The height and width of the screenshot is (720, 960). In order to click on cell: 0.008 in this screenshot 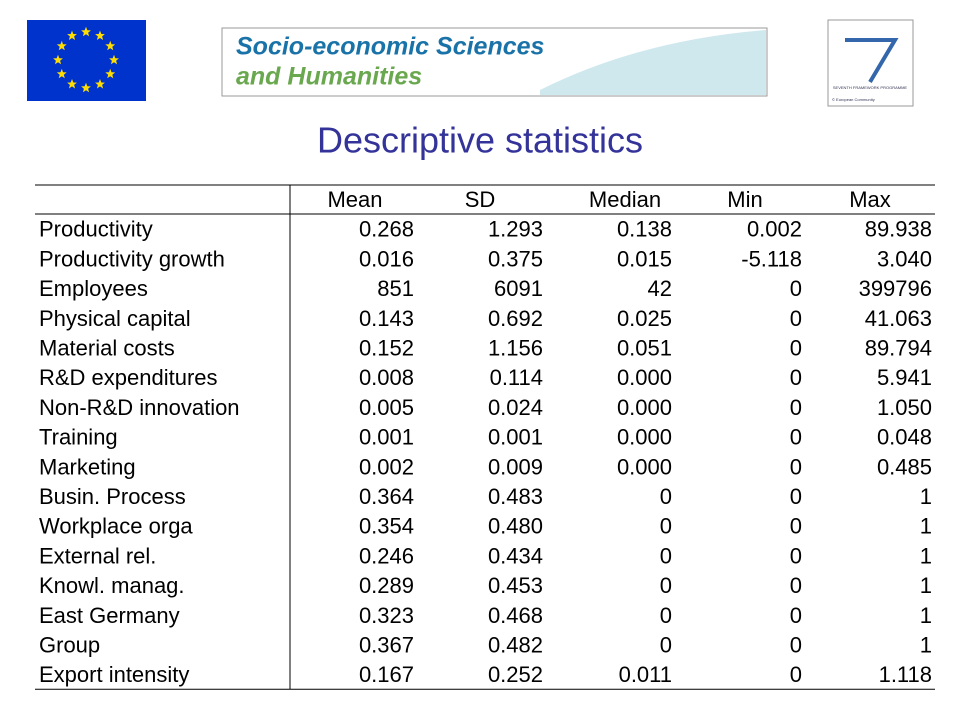, I will do `click(386, 377)`.